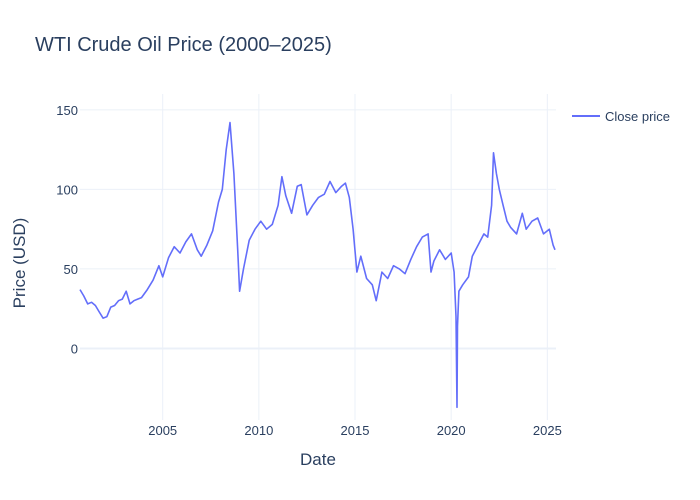 This screenshot has height=500, width=700. I want to click on x-tick-label: 2005, so click(162, 430).